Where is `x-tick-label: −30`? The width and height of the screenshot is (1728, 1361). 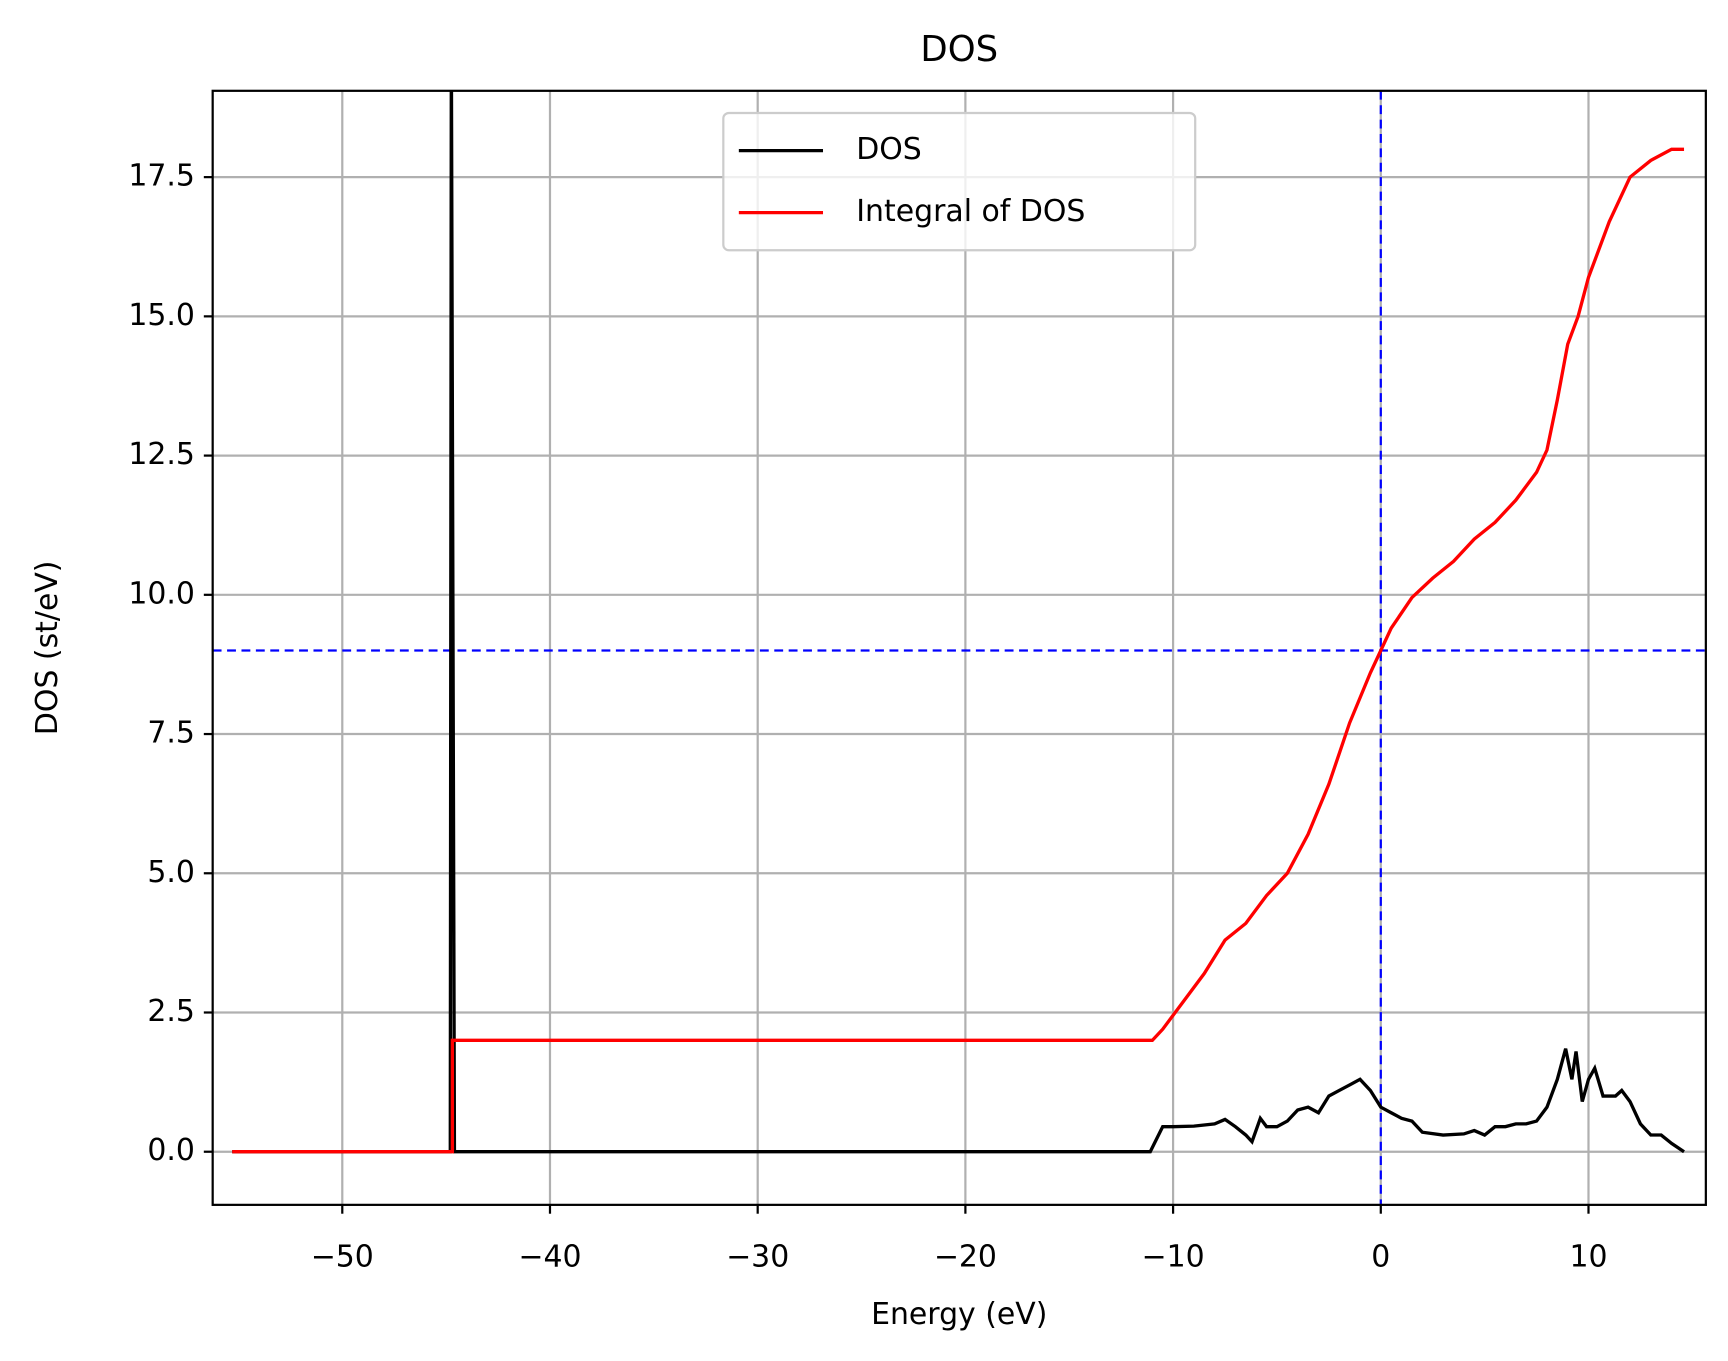 x-tick-label: −30 is located at coordinates (757, 1257).